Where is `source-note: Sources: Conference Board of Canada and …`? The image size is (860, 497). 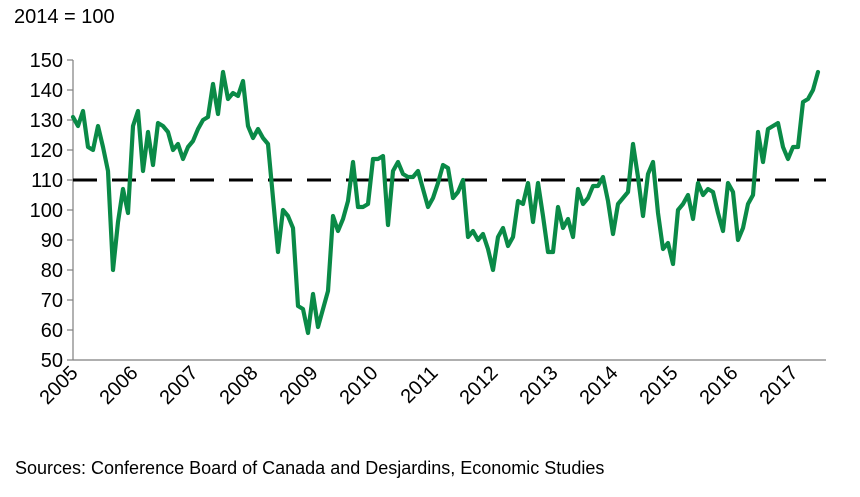 source-note: Sources: Conference Board of Canada and … is located at coordinates (310, 468).